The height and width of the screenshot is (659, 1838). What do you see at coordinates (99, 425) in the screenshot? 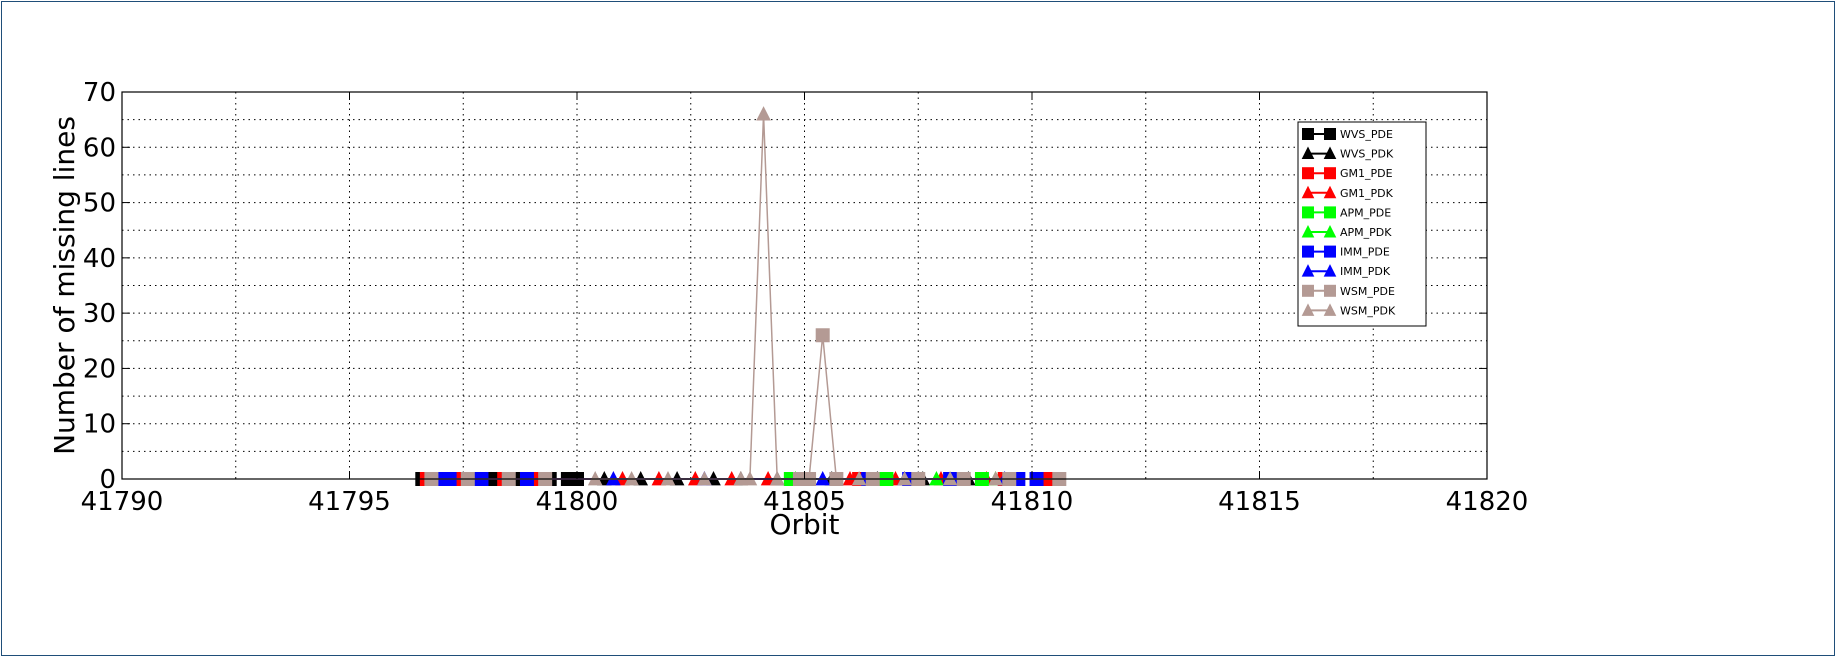
I see `y-tick-label: 10` at bounding box center [99, 425].